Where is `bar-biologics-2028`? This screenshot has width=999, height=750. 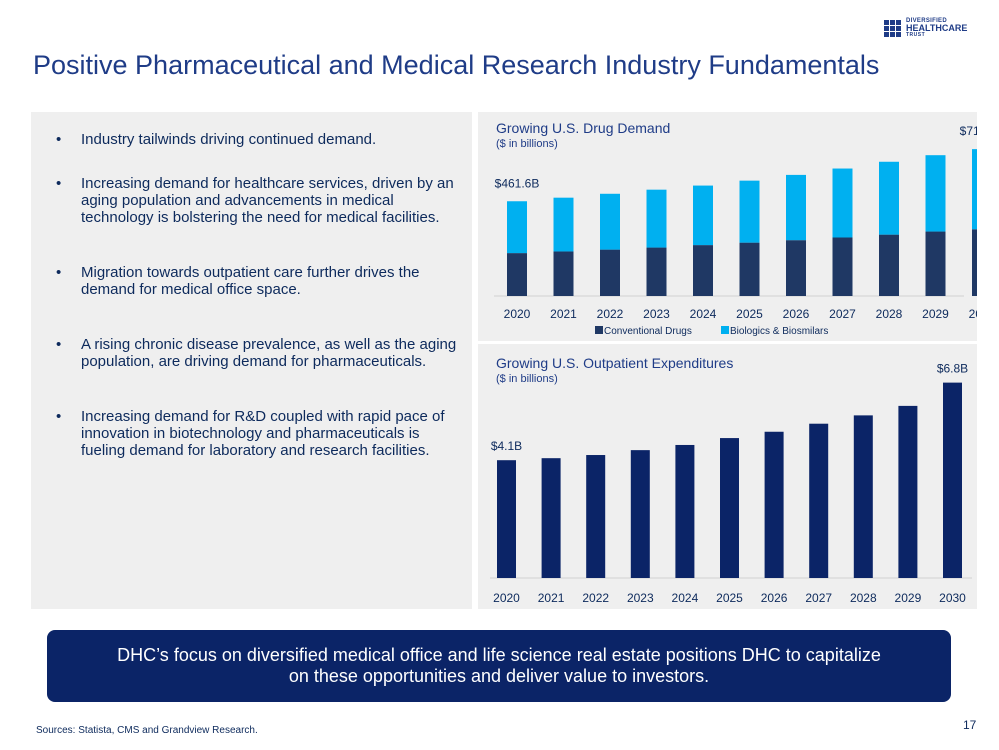
bar-biologics-2028 is located at coordinates (889, 198).